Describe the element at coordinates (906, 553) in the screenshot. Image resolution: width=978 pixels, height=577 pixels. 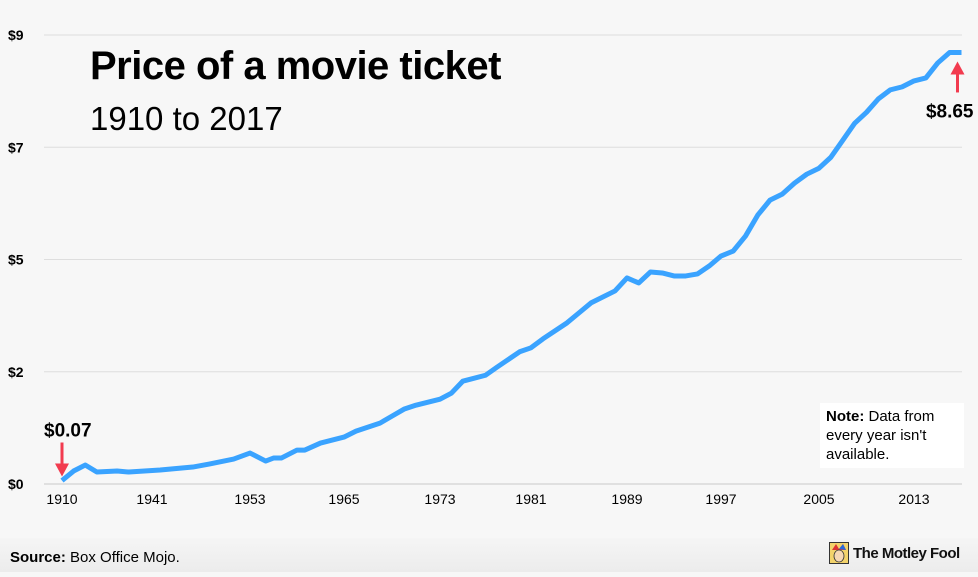
I see `logo-text: The Motley Fool` at that location.